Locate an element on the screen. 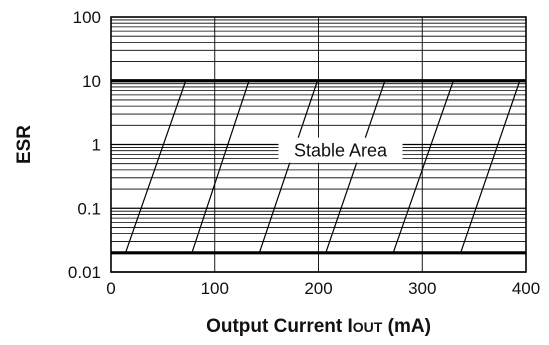 Image resolution: width=549 pixels, height=345 pixels. x-axis-title-main: Output Current I is located at coordinates (279, 326).